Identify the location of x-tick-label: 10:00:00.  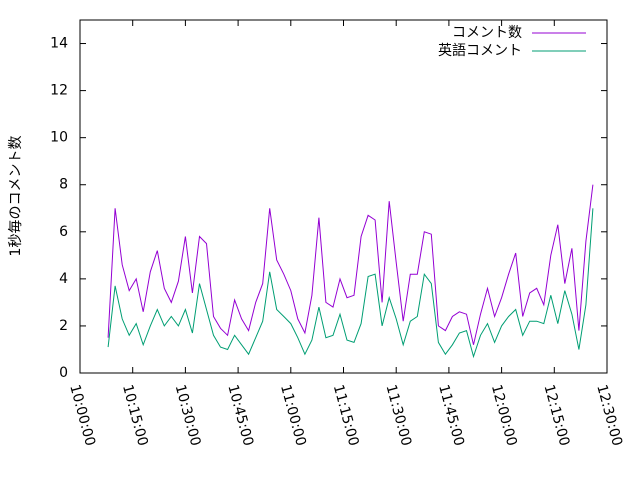
(82, 415).